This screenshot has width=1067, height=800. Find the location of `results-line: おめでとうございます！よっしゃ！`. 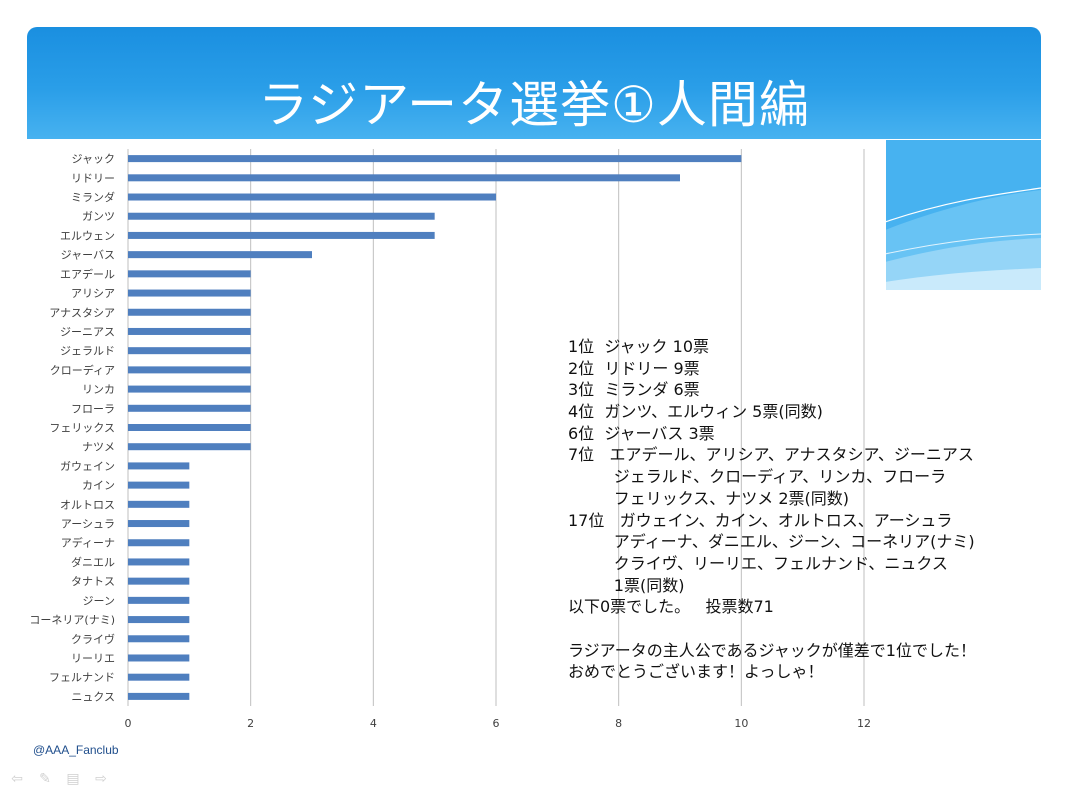

results-line: おめでとうございます！よっしゃ！ is located at coordinates (696, 672).